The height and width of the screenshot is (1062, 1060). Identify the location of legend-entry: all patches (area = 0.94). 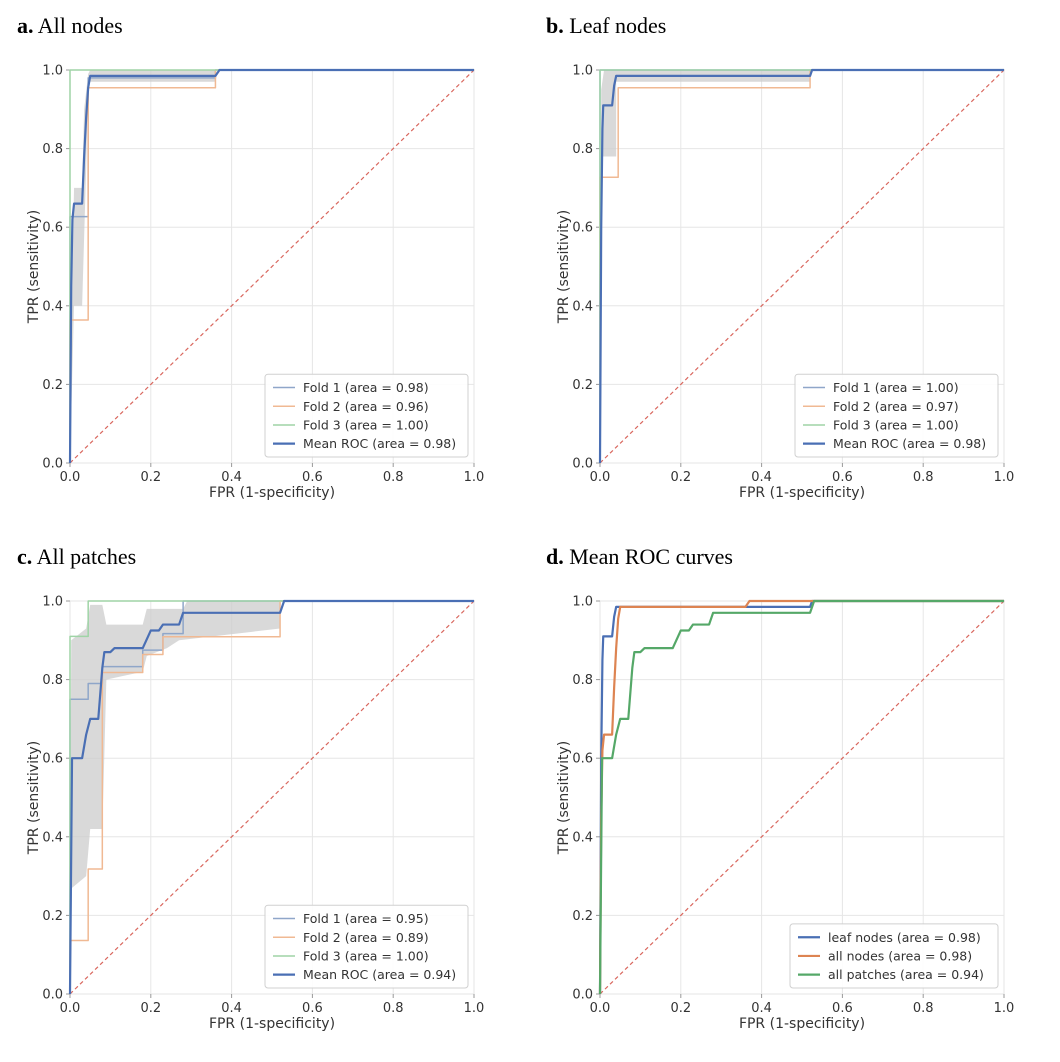
(906, 974).